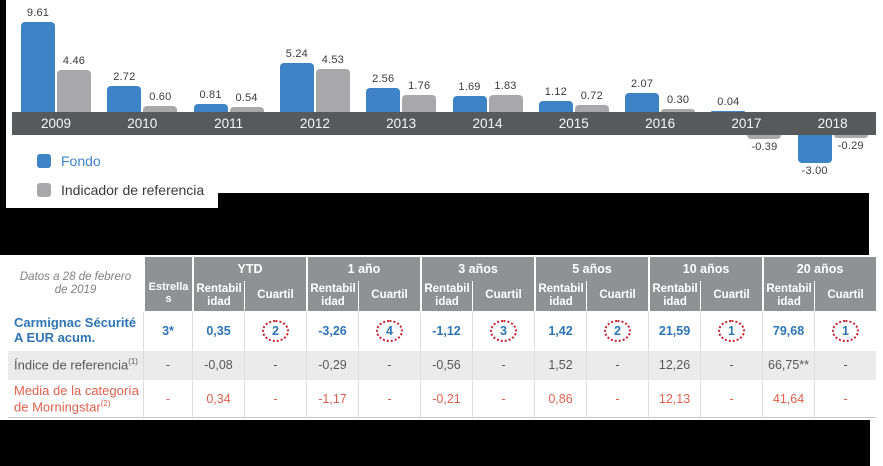 This screenshot has height=466, width=883. I want to click on bar-value-label: 1.83, so click(505, 85).